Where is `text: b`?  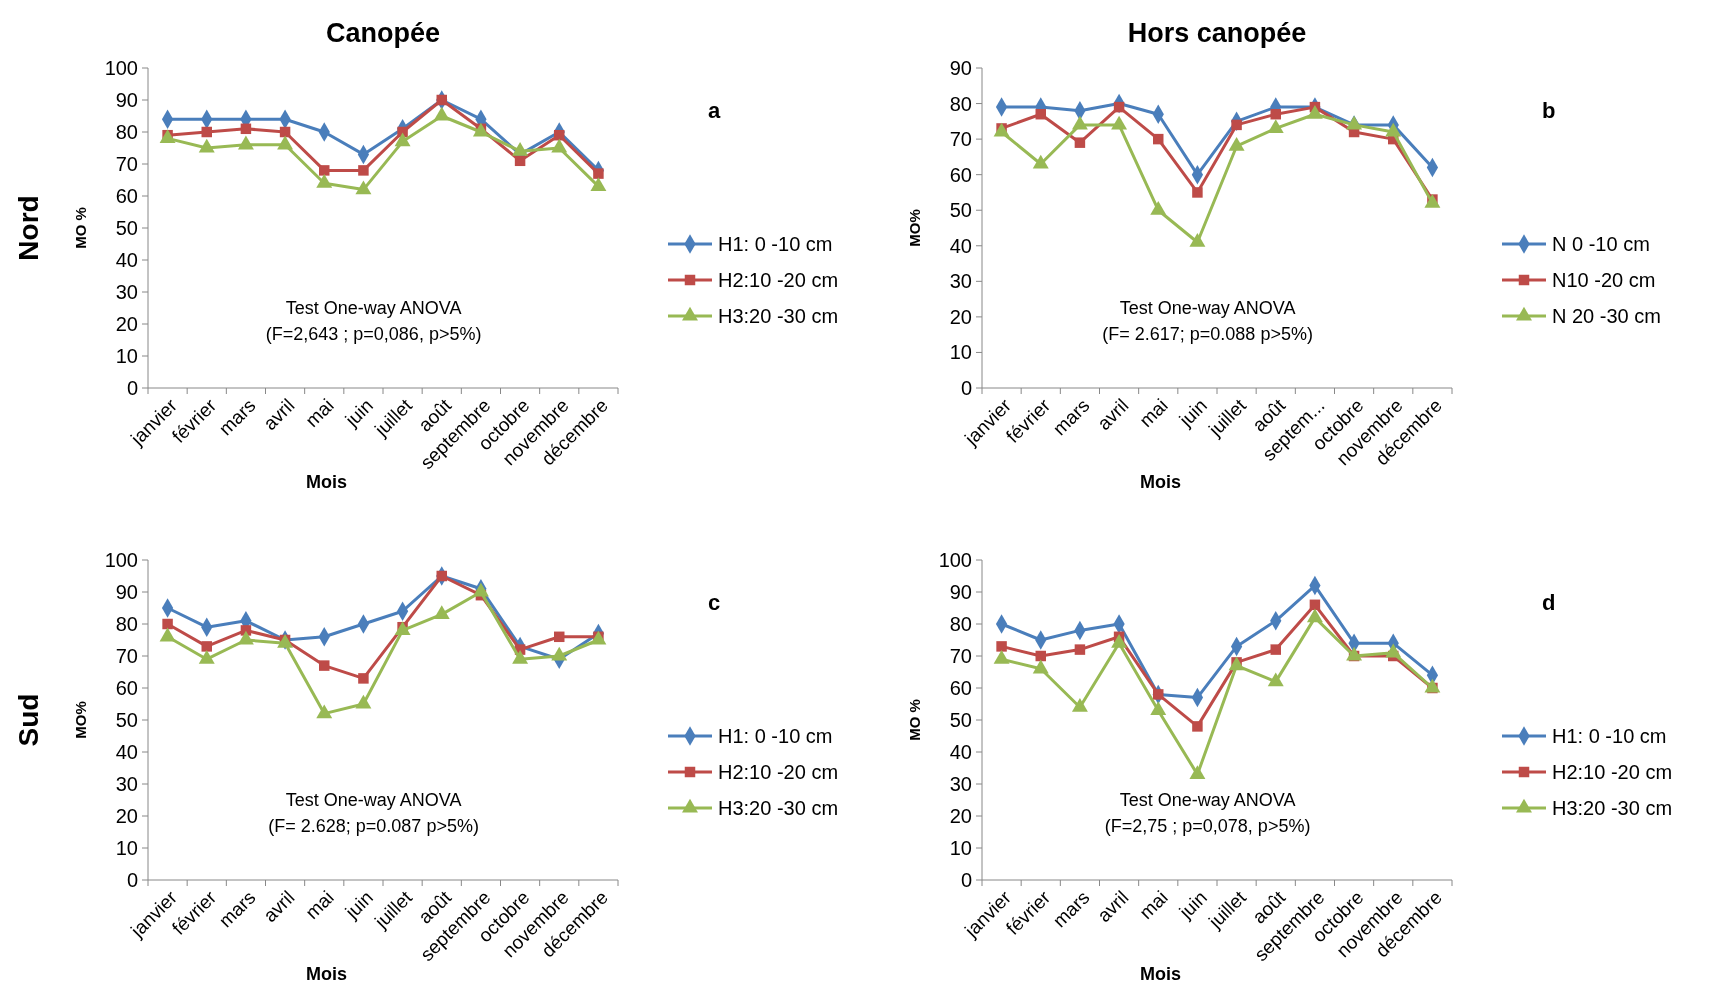
text: b is located at coordinates (1549, 110).